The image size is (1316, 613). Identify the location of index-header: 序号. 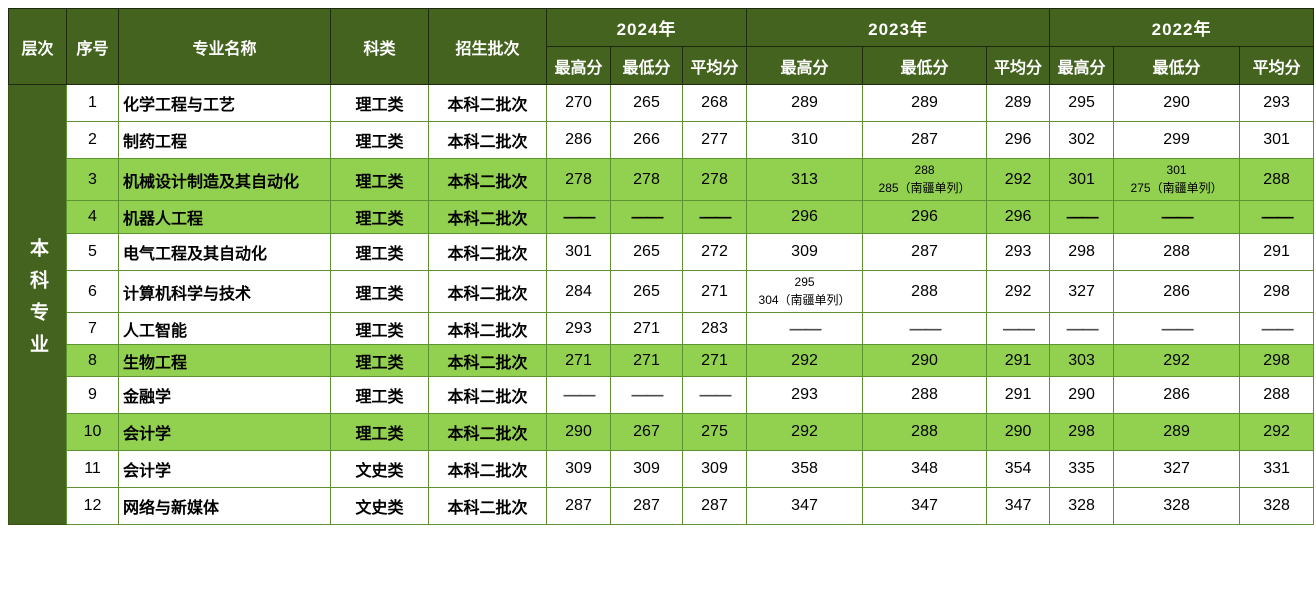
(92, 46).